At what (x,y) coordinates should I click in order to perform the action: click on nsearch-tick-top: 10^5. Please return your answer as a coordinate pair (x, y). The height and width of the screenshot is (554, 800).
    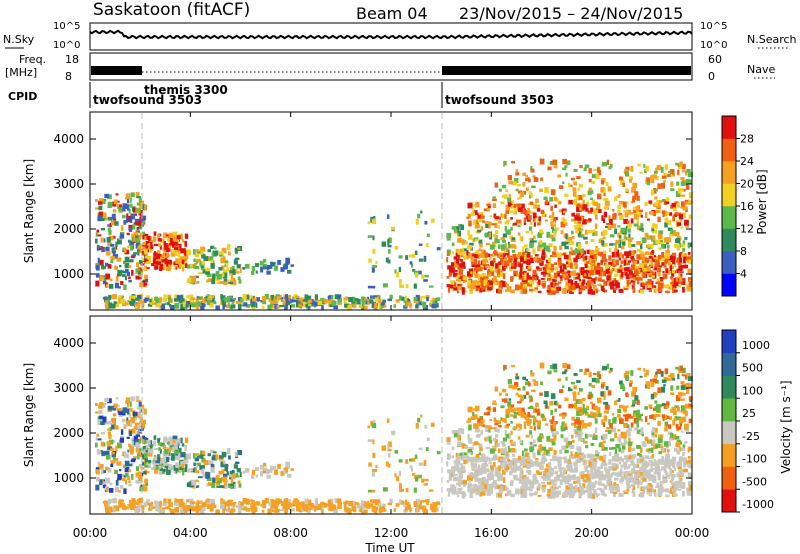
    Looking at the image, I should click on (713, 26).